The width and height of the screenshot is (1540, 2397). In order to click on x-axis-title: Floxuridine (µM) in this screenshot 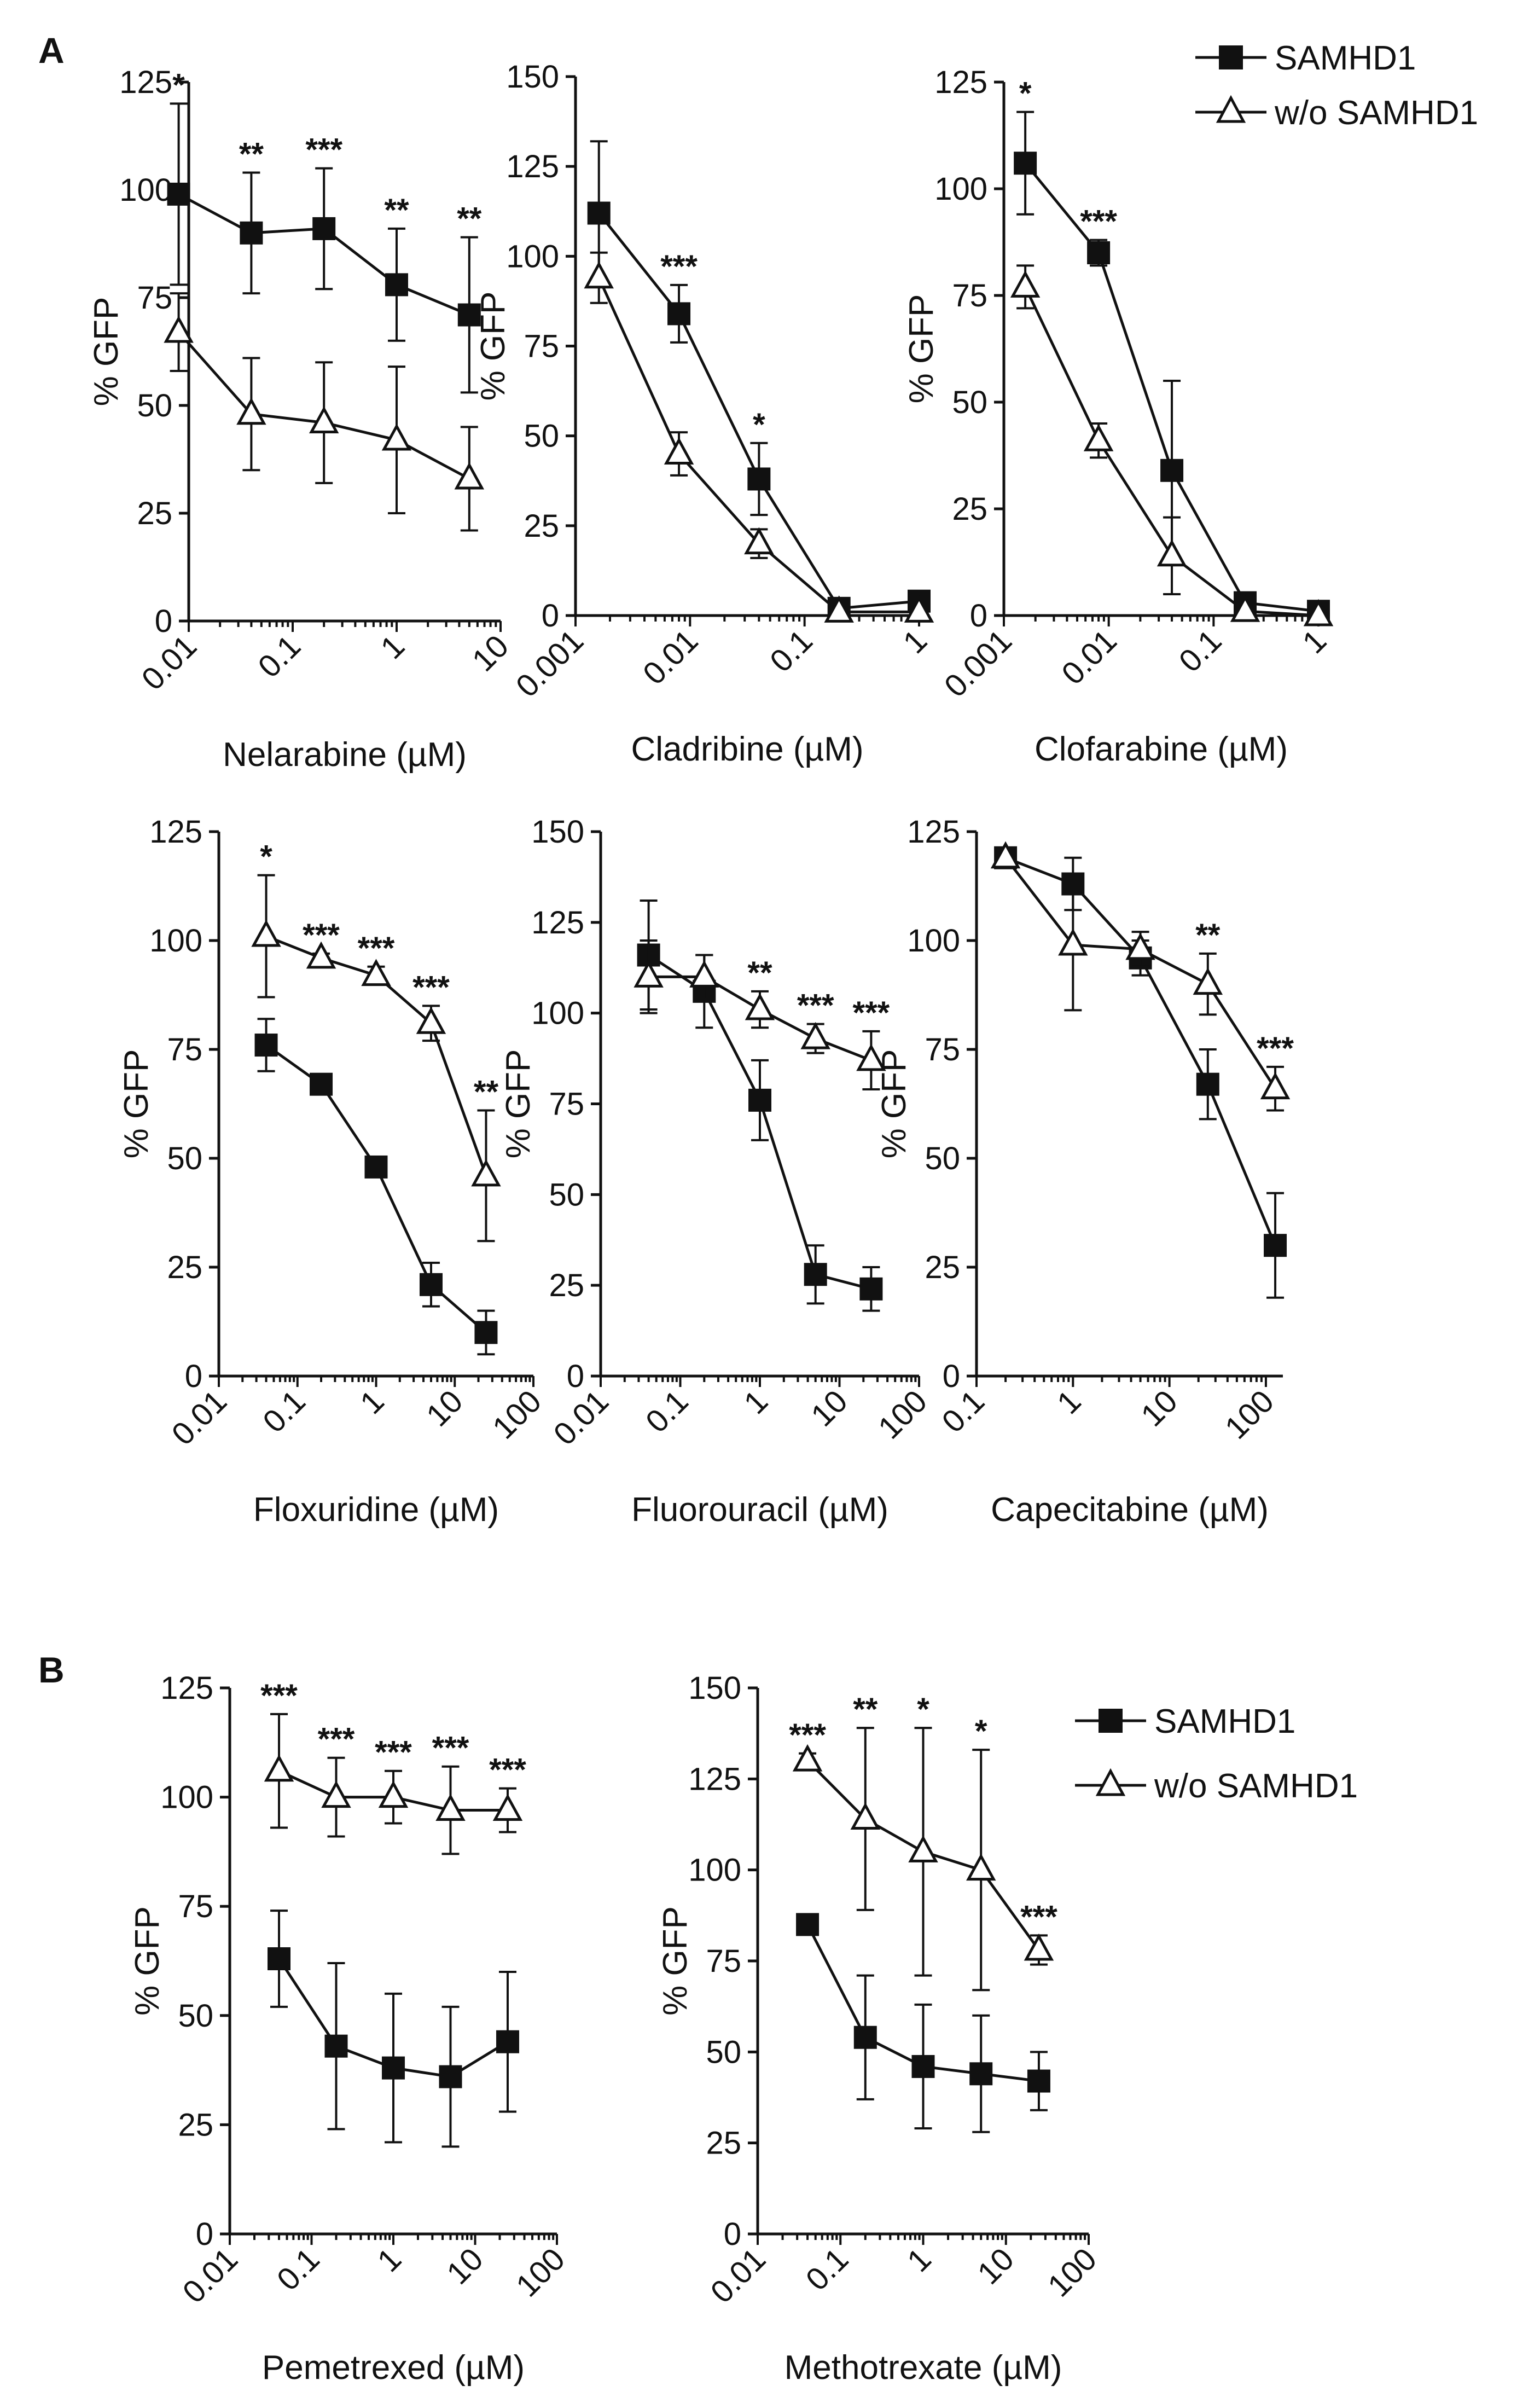, I will do `click(376, 1510)`.